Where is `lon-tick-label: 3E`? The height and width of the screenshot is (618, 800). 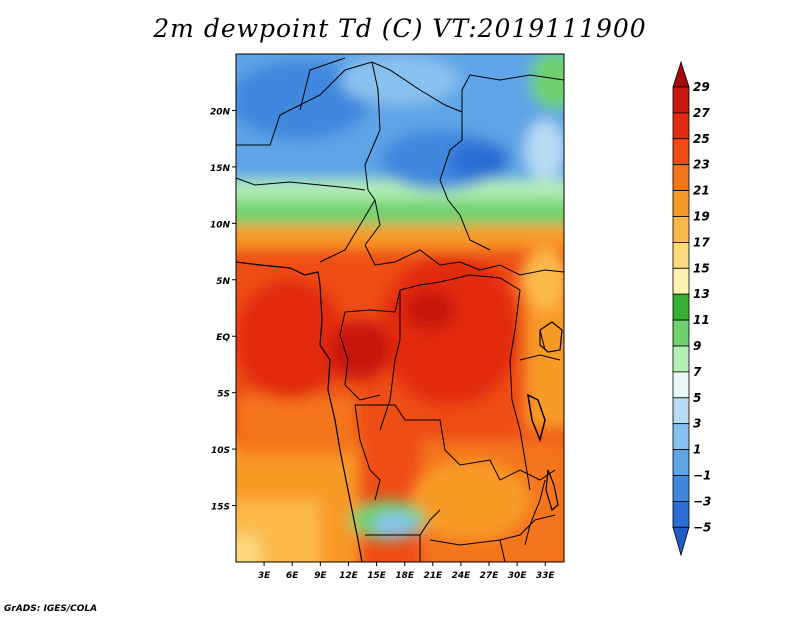
lon-tick-label: 3E is located at coordinates (264, 576).